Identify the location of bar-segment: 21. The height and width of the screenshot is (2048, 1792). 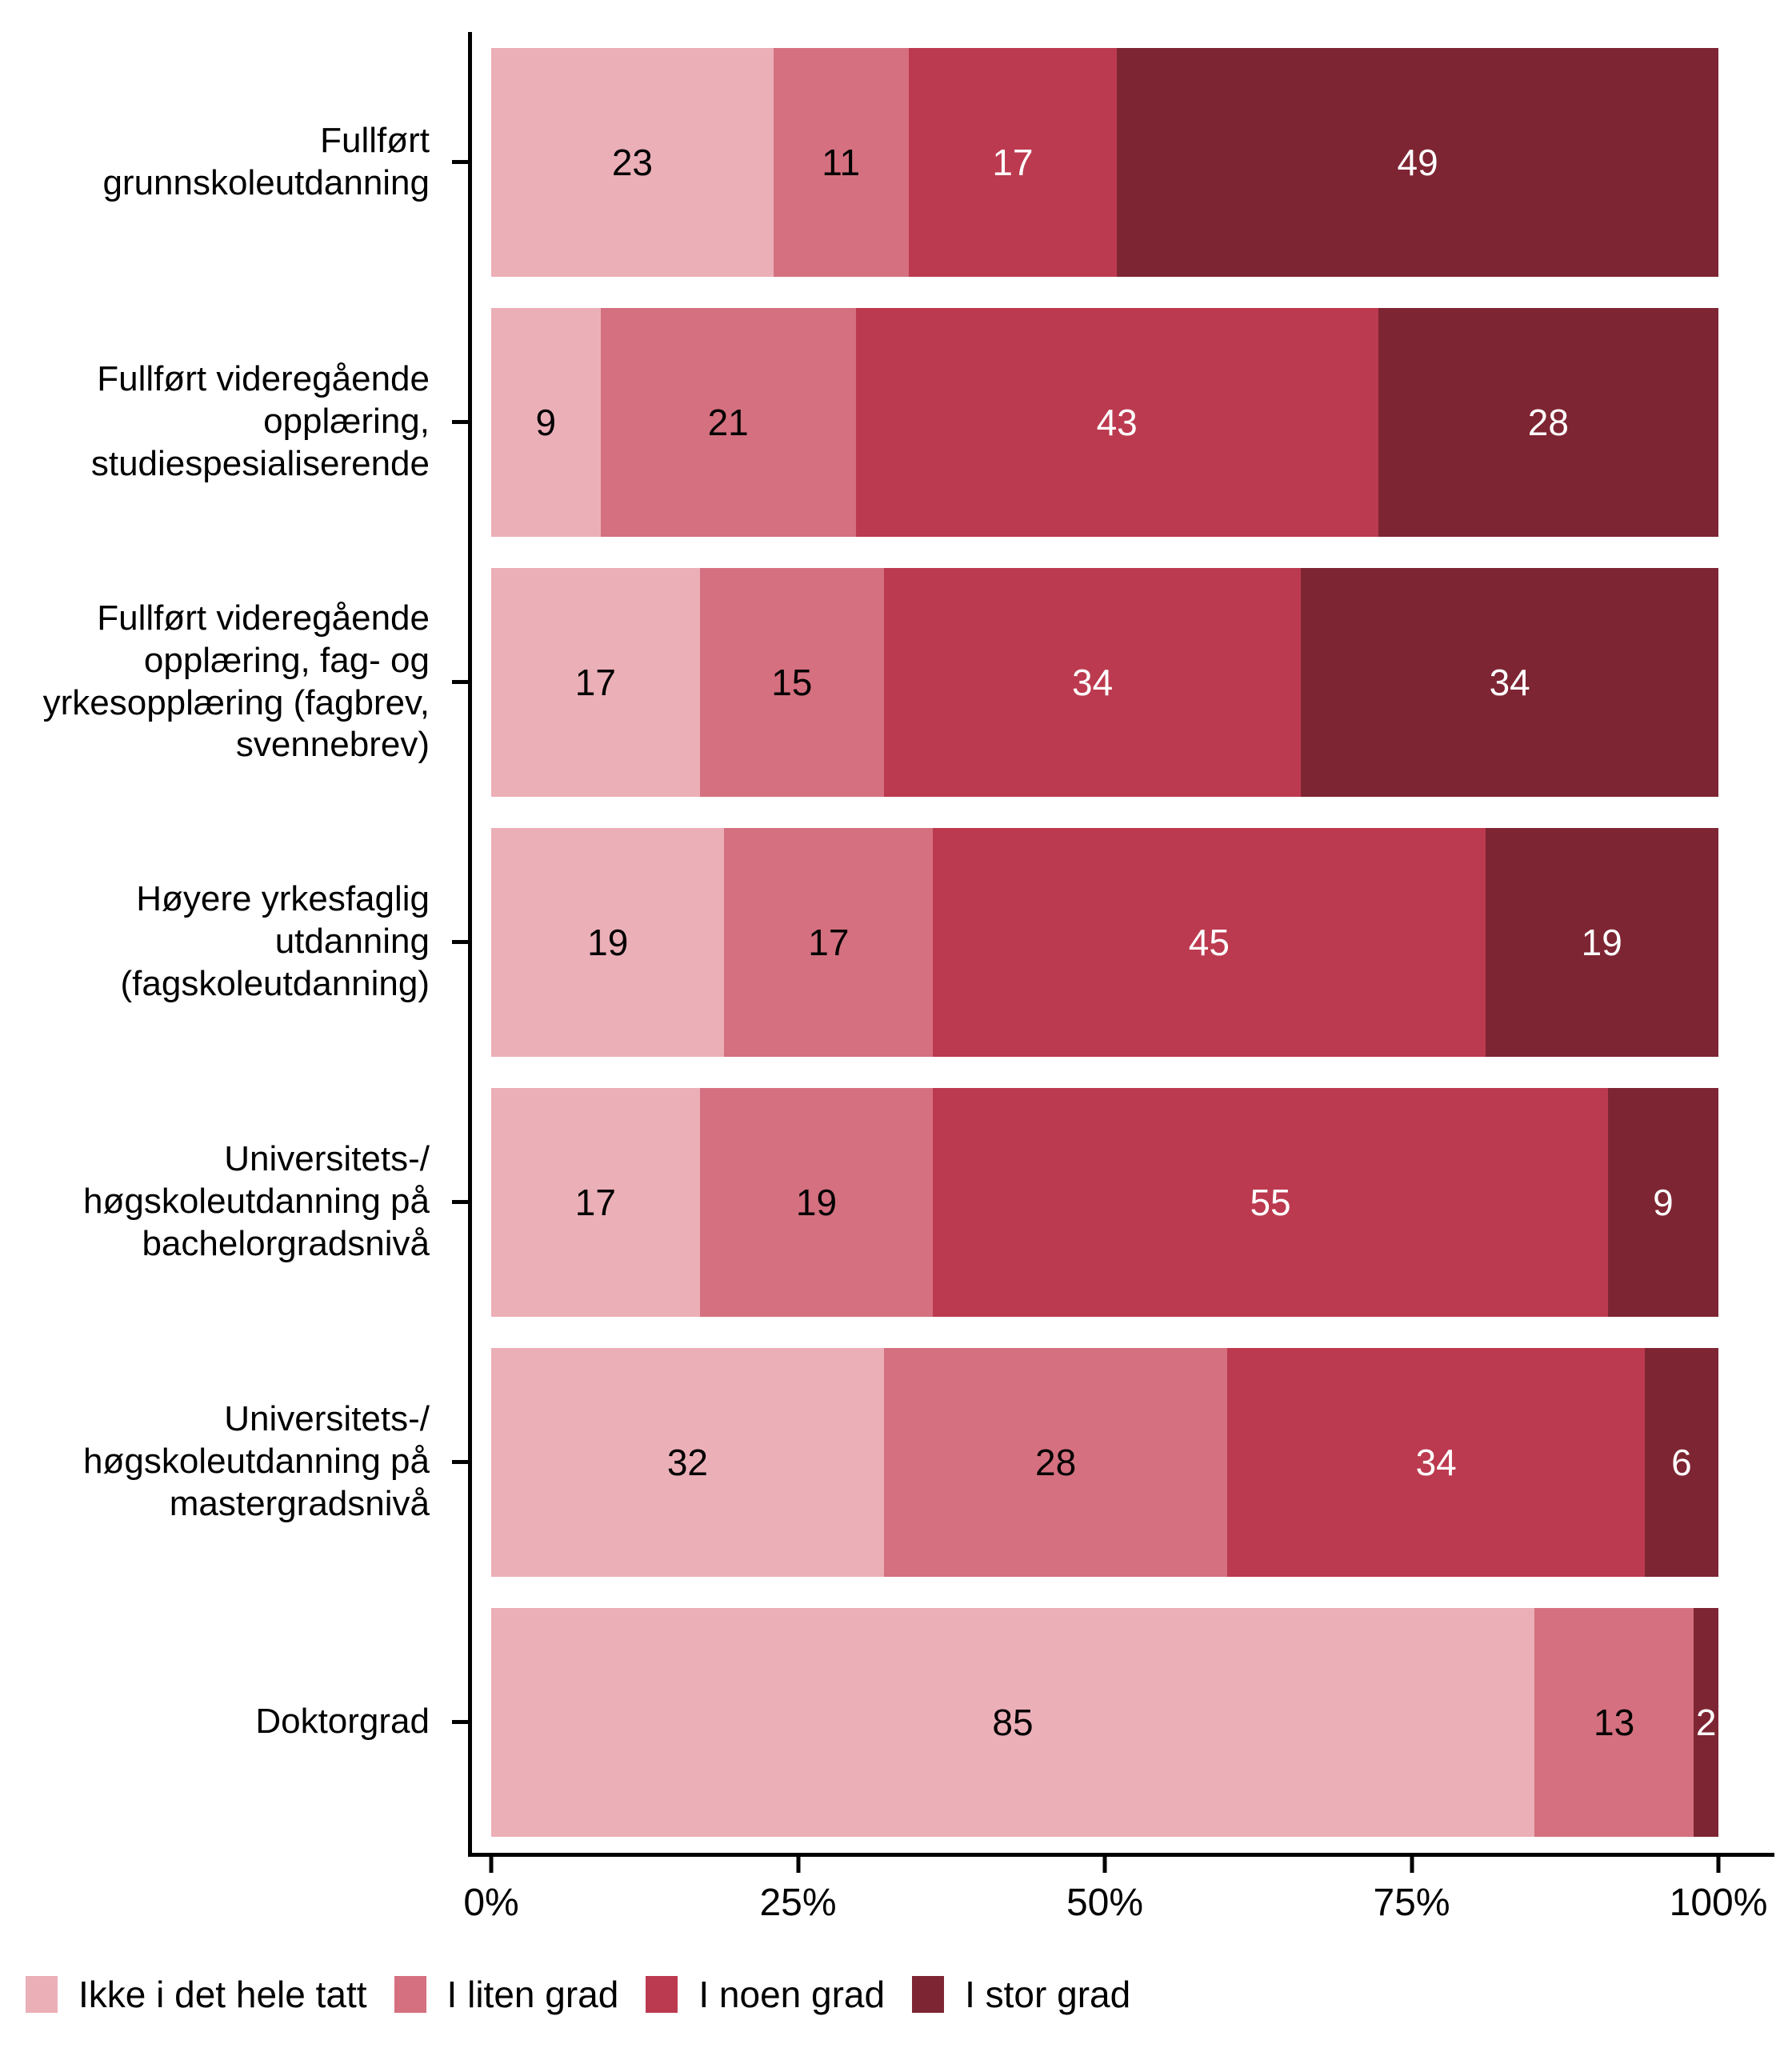
(728, 422).